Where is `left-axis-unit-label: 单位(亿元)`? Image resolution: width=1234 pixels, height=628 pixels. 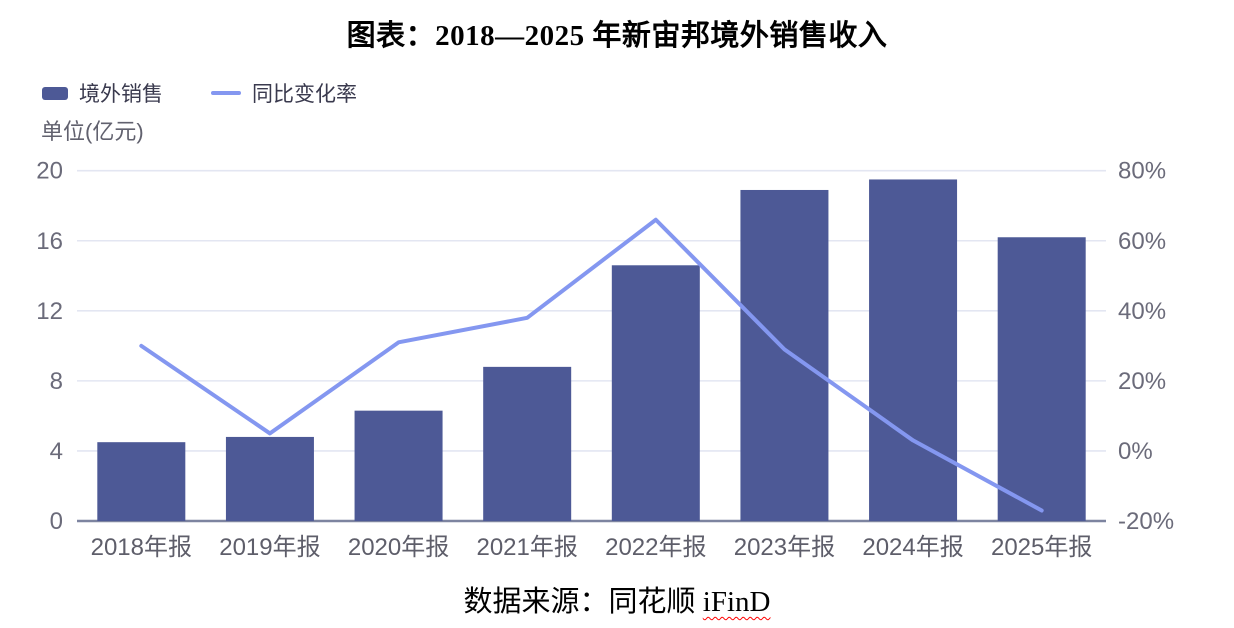
left-axis-unit-label: 单位(亿元) is located at coordinates (92, 131).